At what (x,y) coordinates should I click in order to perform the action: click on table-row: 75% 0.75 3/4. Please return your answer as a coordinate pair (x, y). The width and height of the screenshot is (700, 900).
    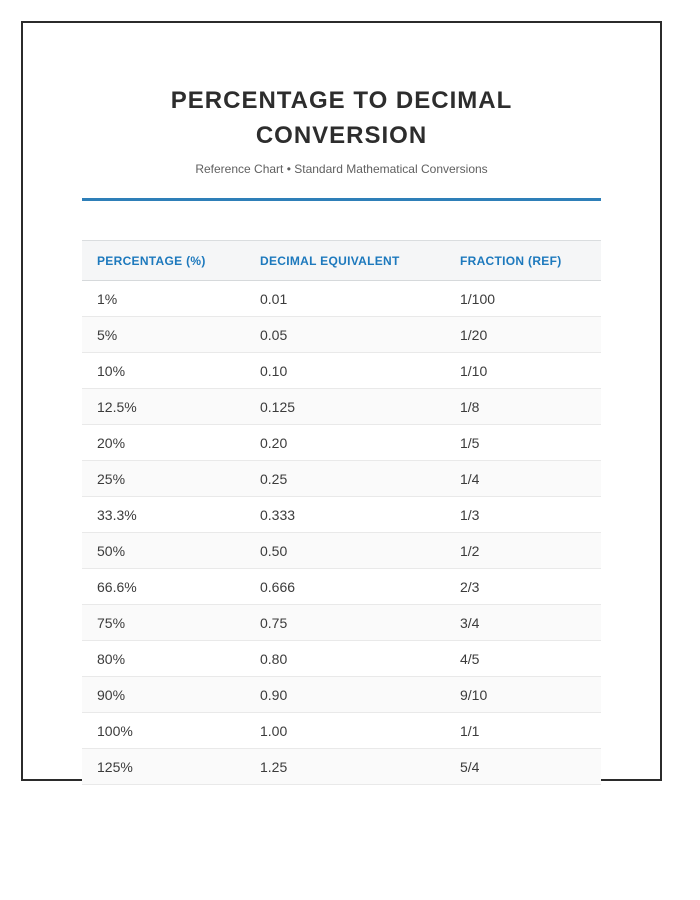
    Looking at the image, I should click on (341, 622).